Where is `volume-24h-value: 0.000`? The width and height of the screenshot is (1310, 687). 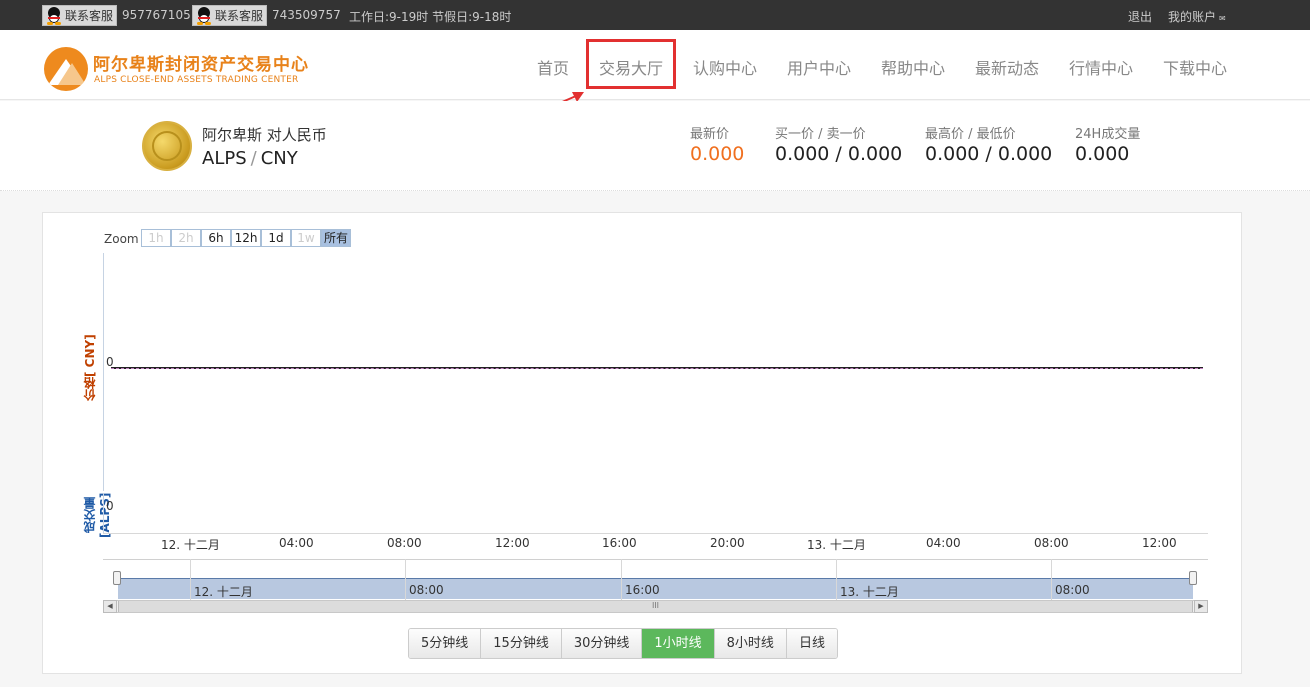 volume-24h-value: 0.000 is located at coordinates (1102, 154).